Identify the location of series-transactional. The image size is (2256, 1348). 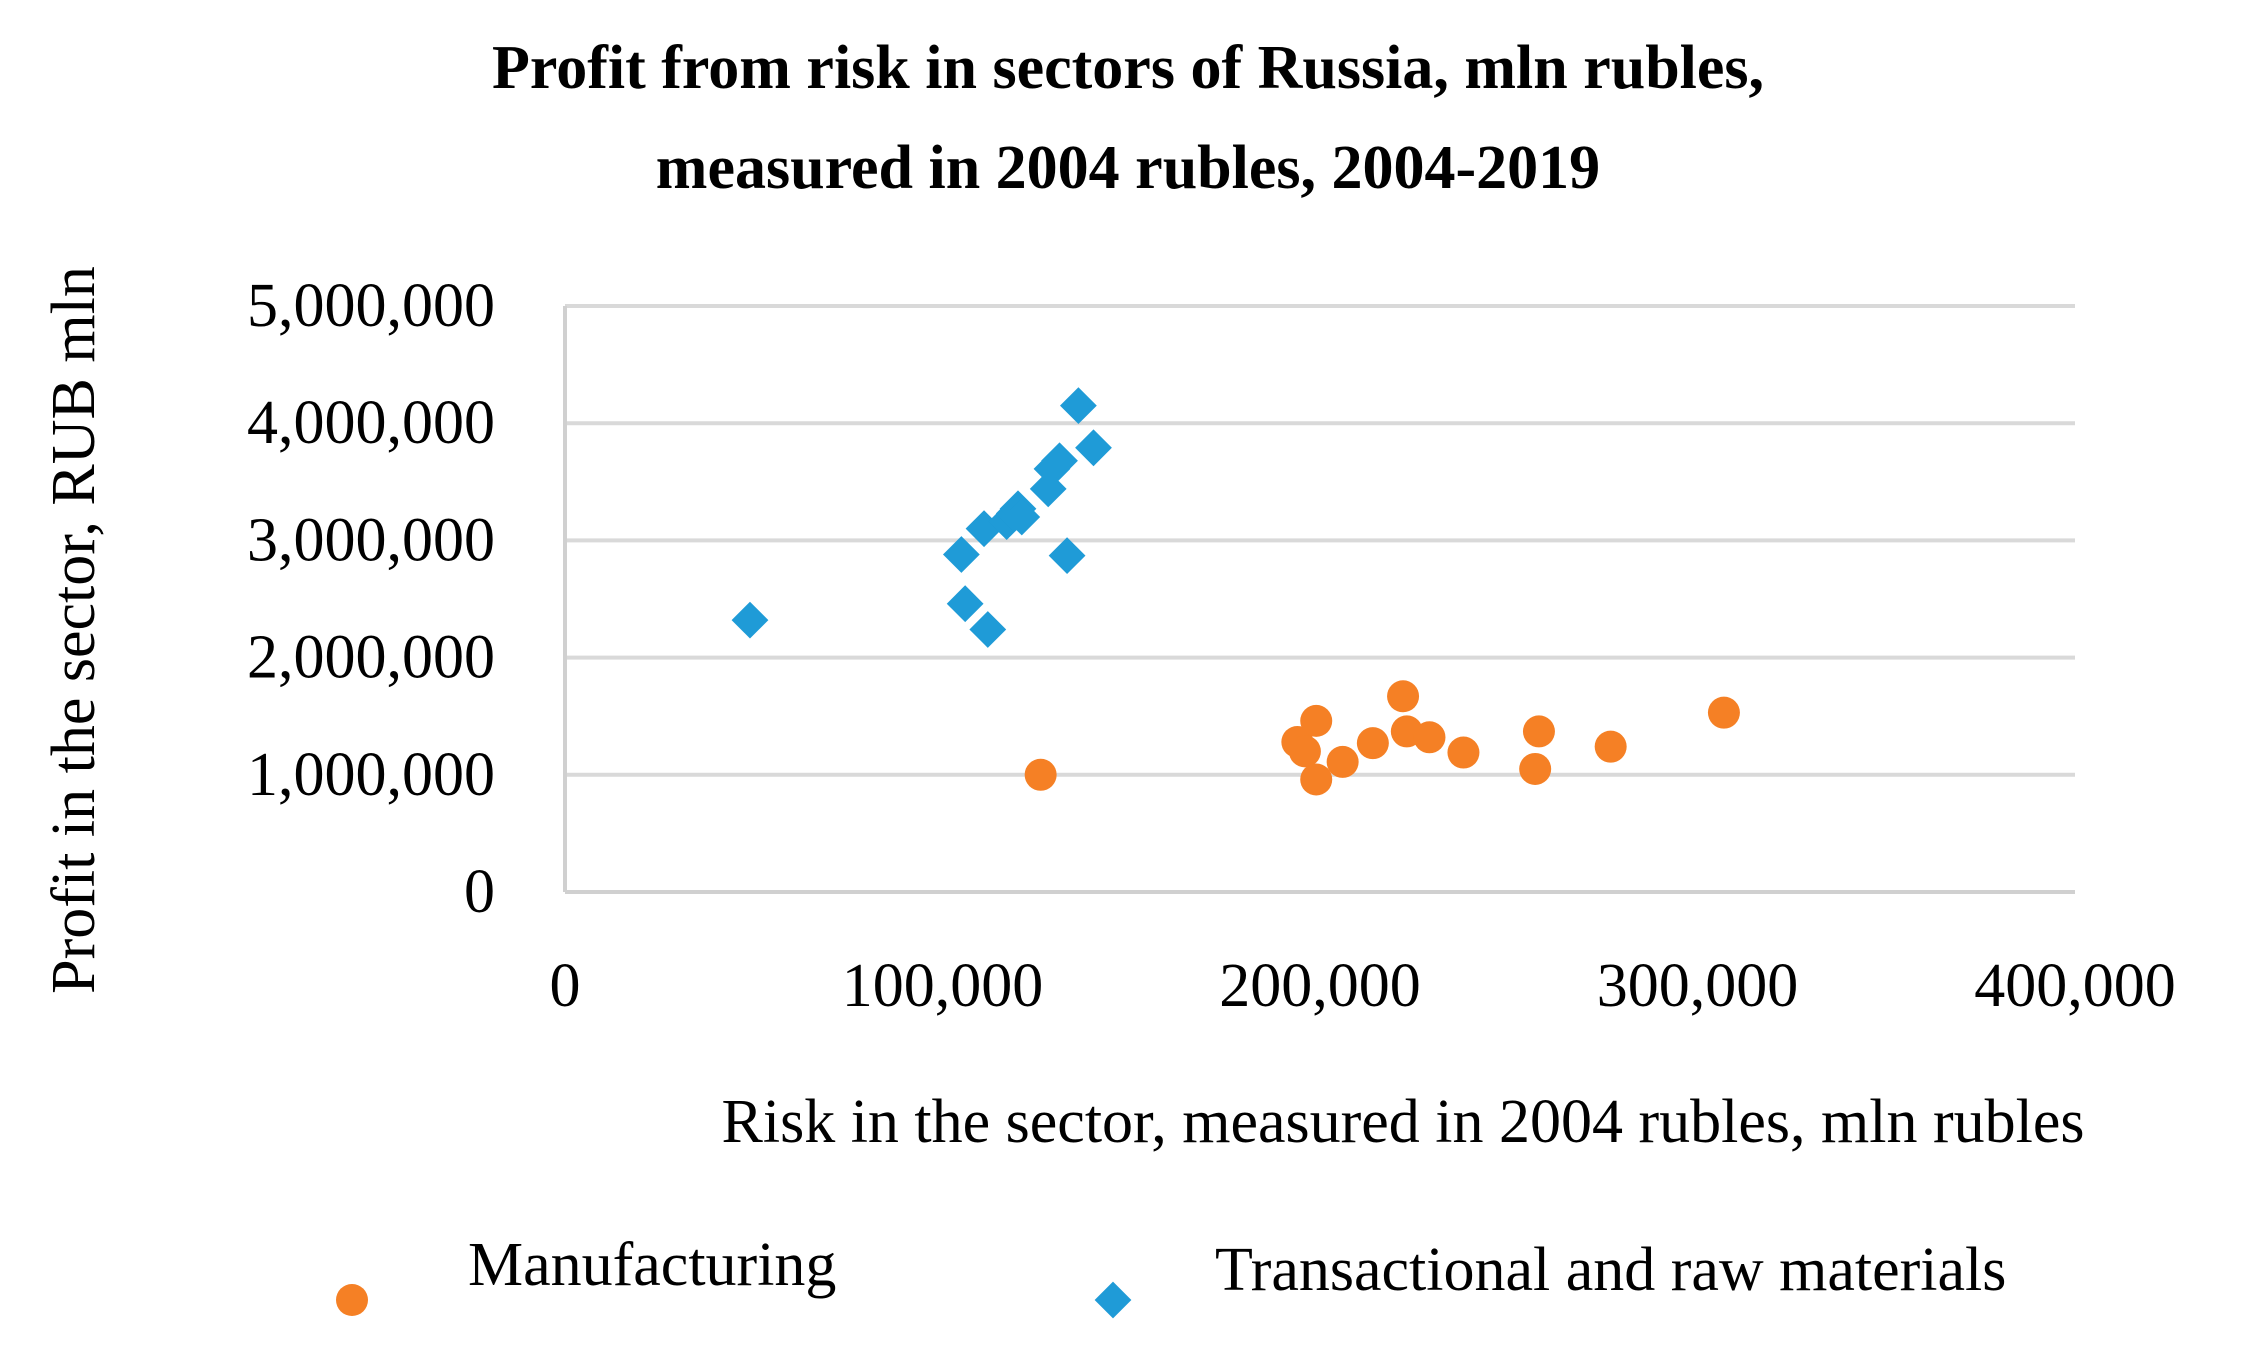
(921, 517).